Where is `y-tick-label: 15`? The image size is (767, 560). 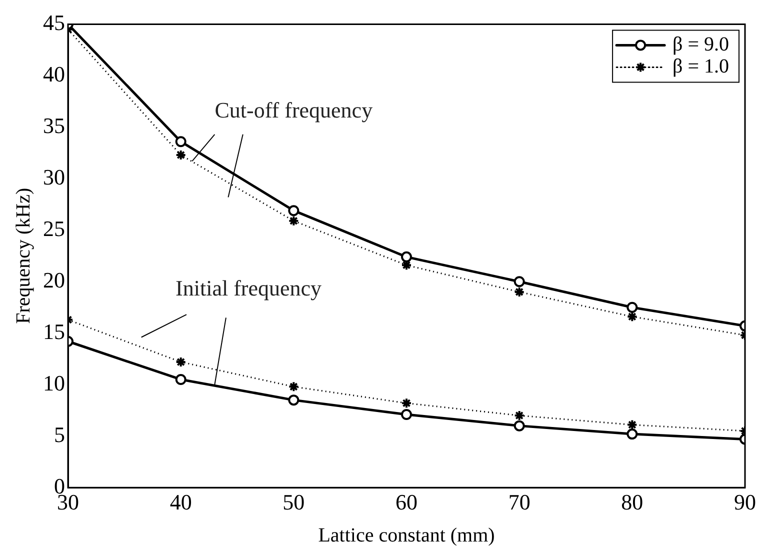
y-tick-label: 15 is located at coordinates (54, 331).